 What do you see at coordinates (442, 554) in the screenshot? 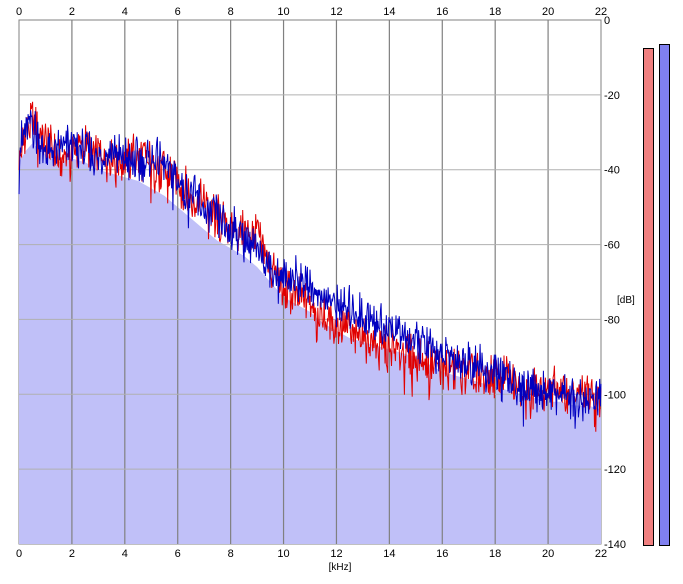
I see `x-tick-label-bottom: 16` at bounding box center [442, 554].